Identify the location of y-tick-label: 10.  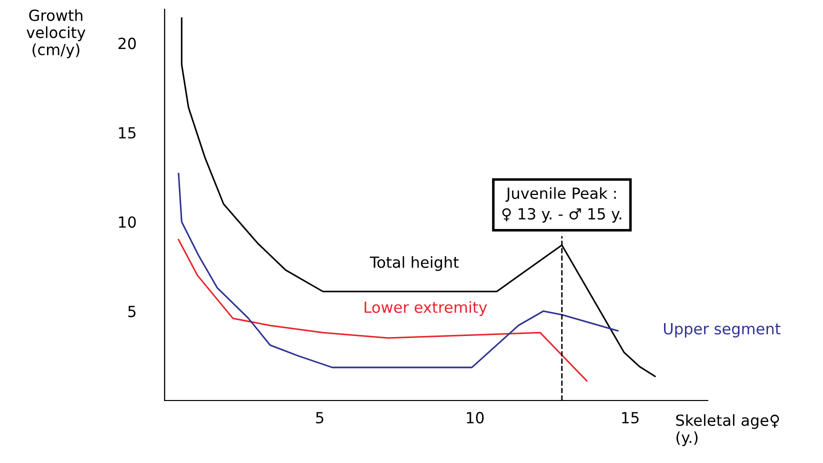
(127, 222).